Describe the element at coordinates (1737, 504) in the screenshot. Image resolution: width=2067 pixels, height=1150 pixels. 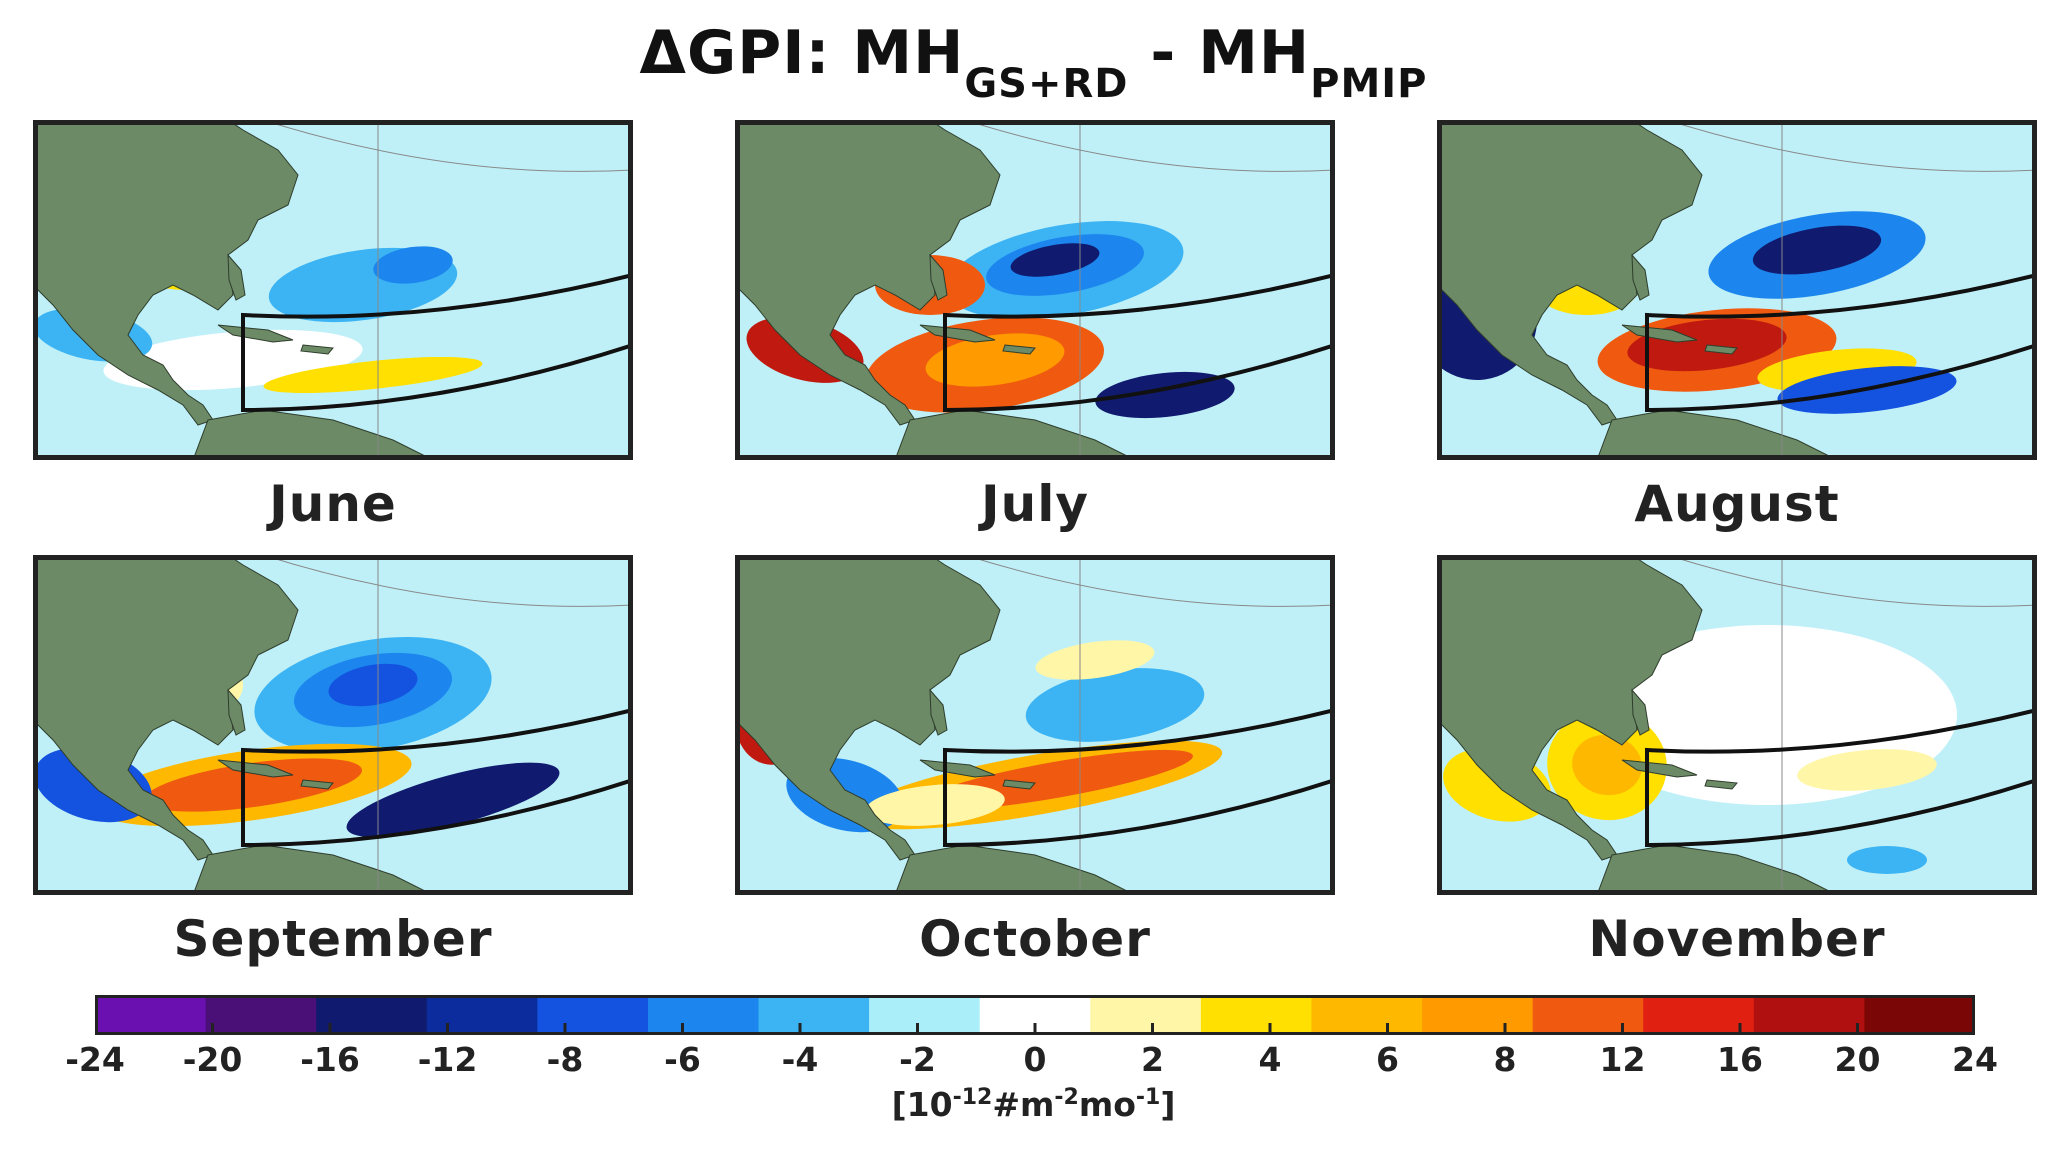
I see `panel-label-august: August` at that location.